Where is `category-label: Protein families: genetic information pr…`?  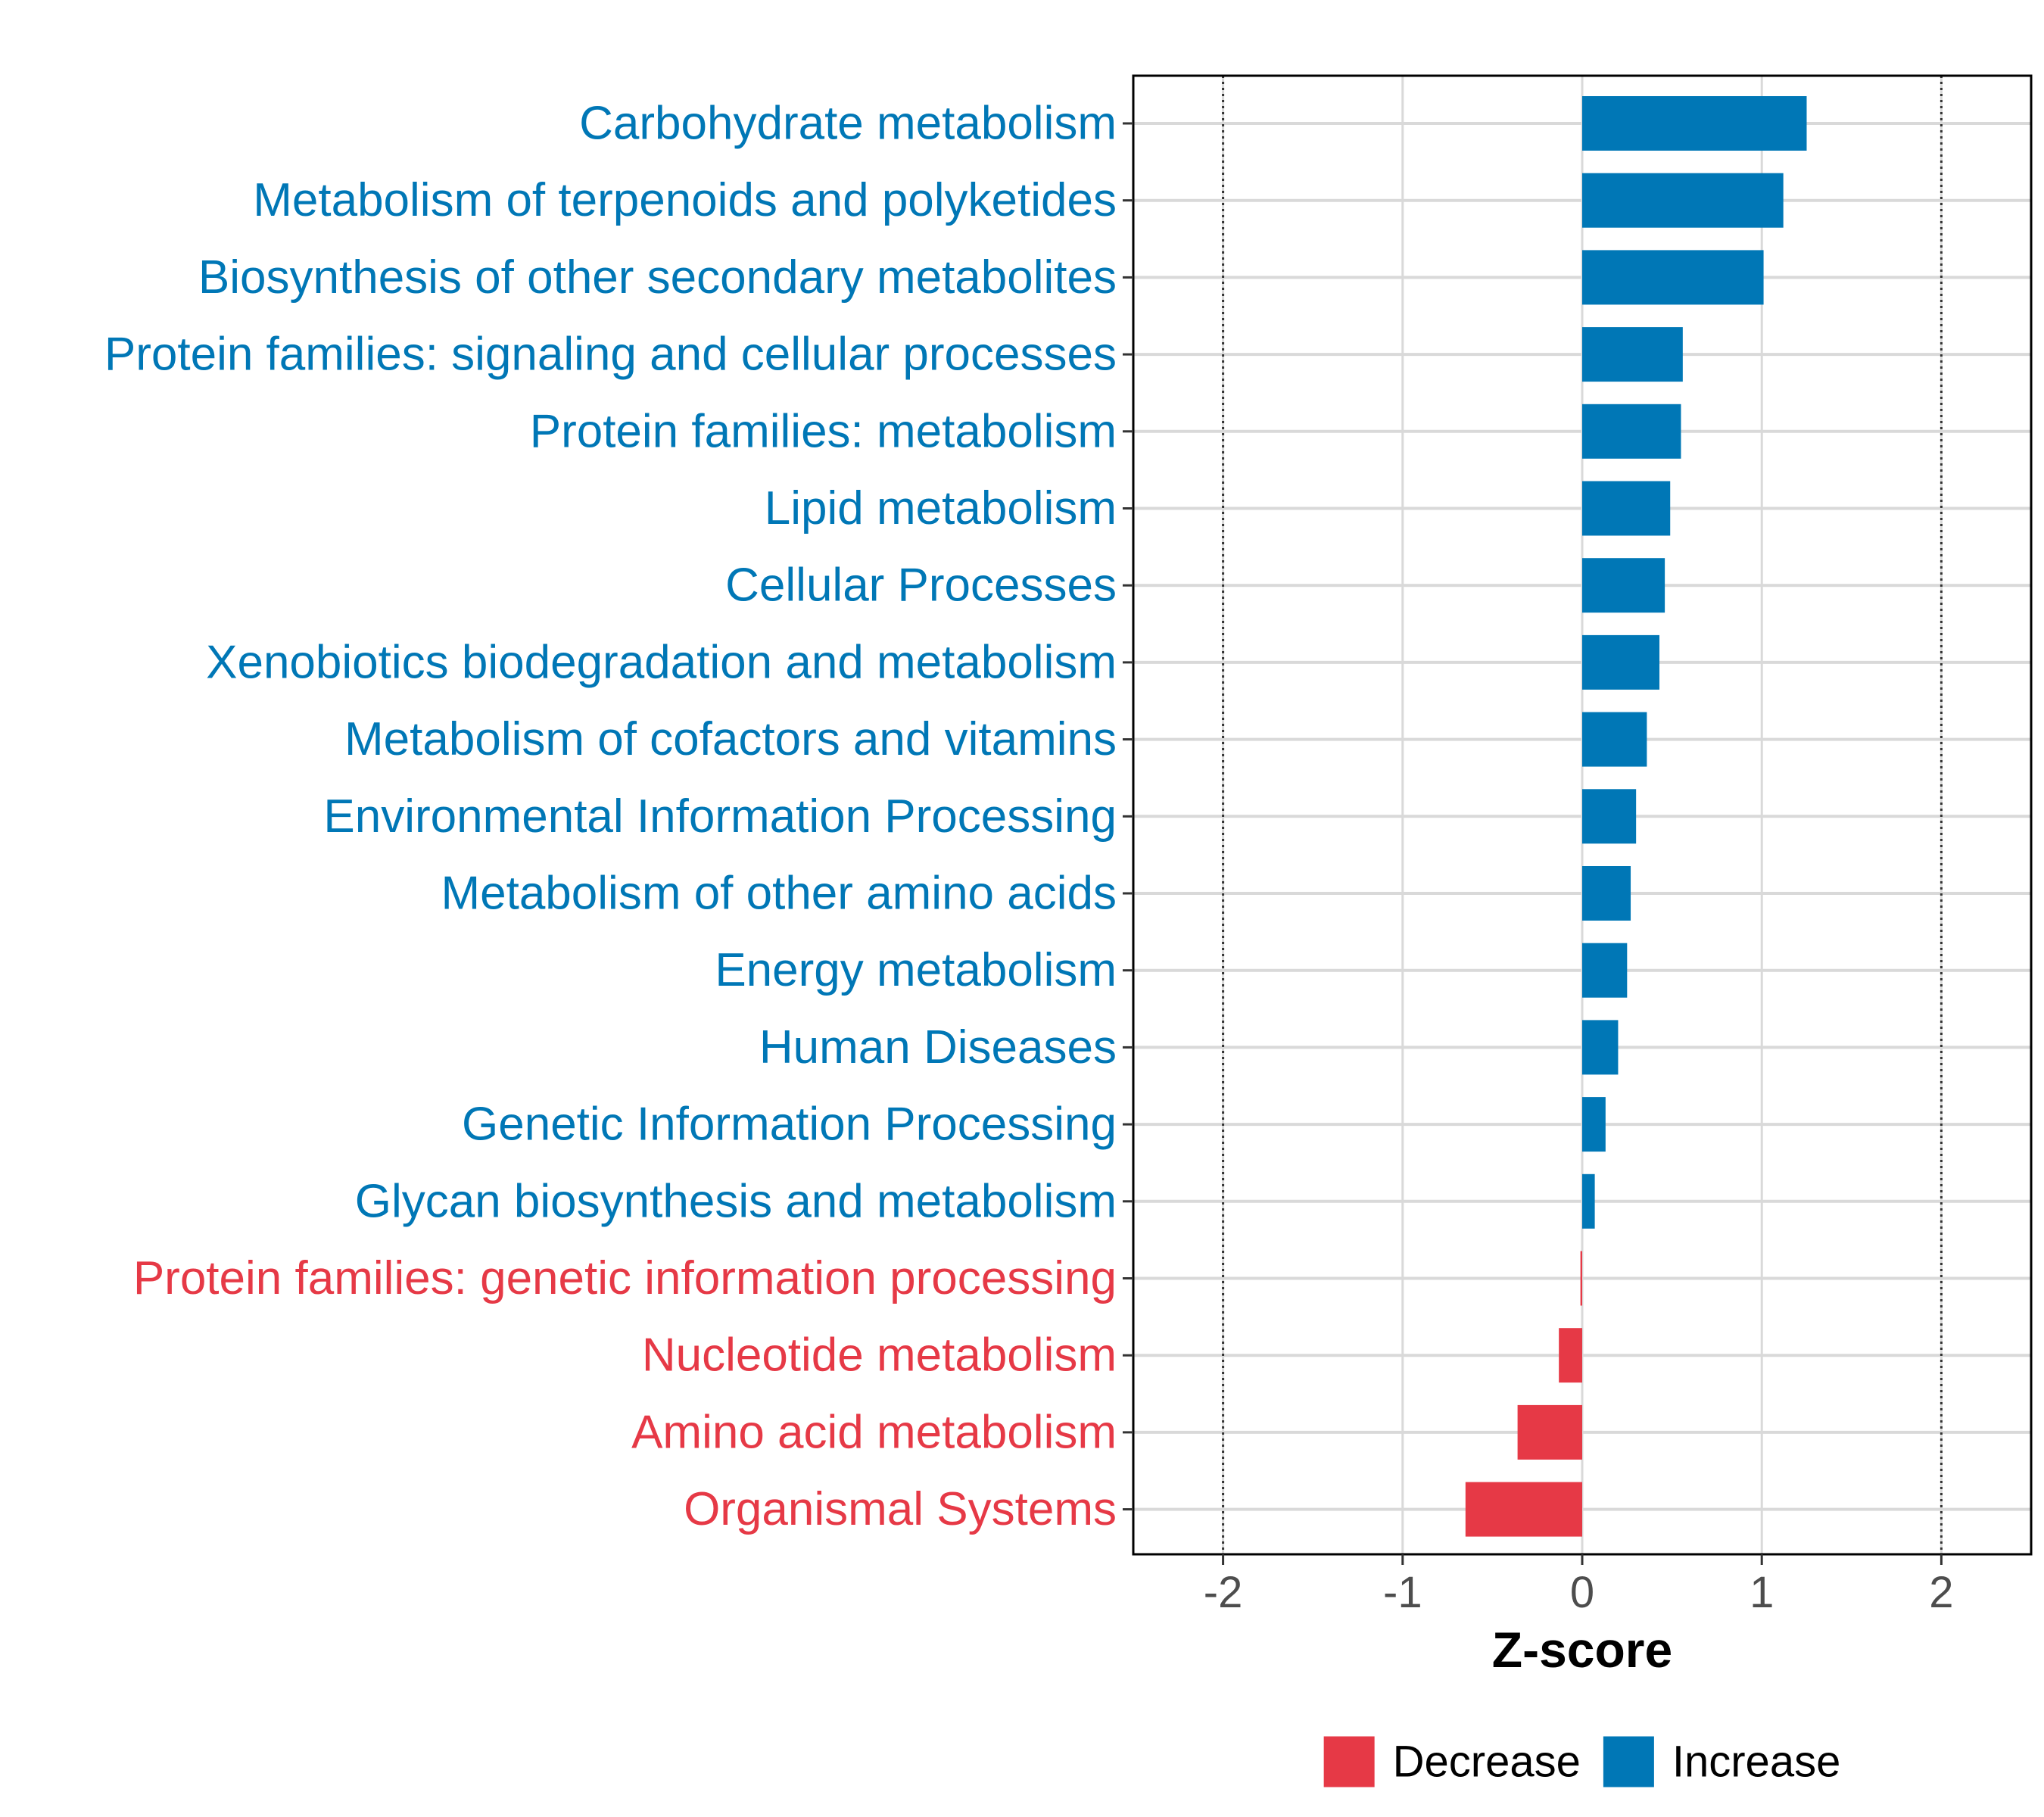 category-label: Protein families: genetic information pr… is located at coordinates (625, 1278).